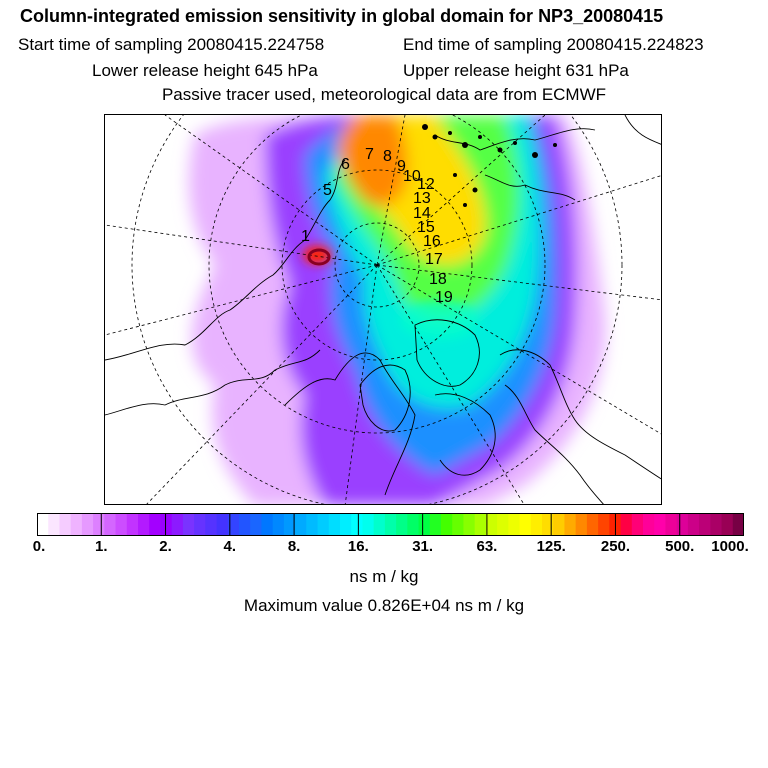 This screenshot has width=768, height=768. What do you see at coordinates (384, 576) in the screenshot?
I see `colorbar-unit: ns m / kg` at bounding box center [384, 576].